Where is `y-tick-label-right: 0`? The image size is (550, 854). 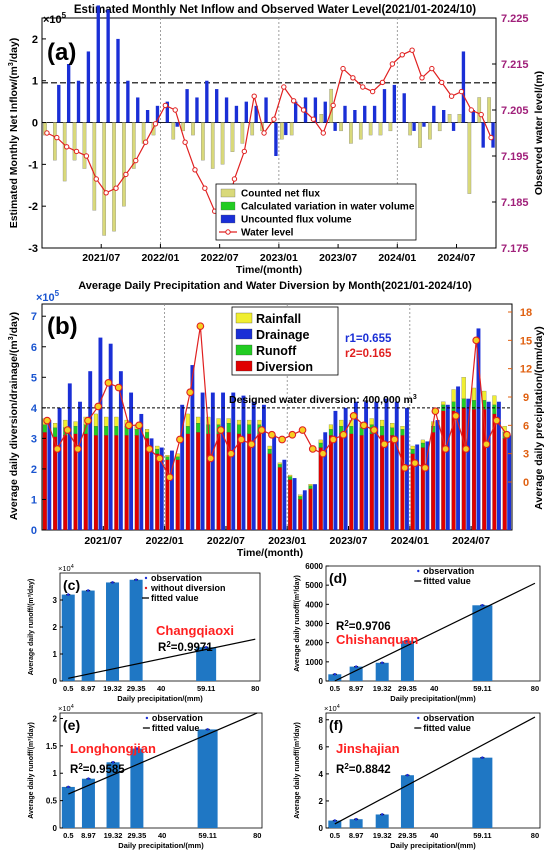 y-tick-label-right: 0 is located at coordinates (526, 483).